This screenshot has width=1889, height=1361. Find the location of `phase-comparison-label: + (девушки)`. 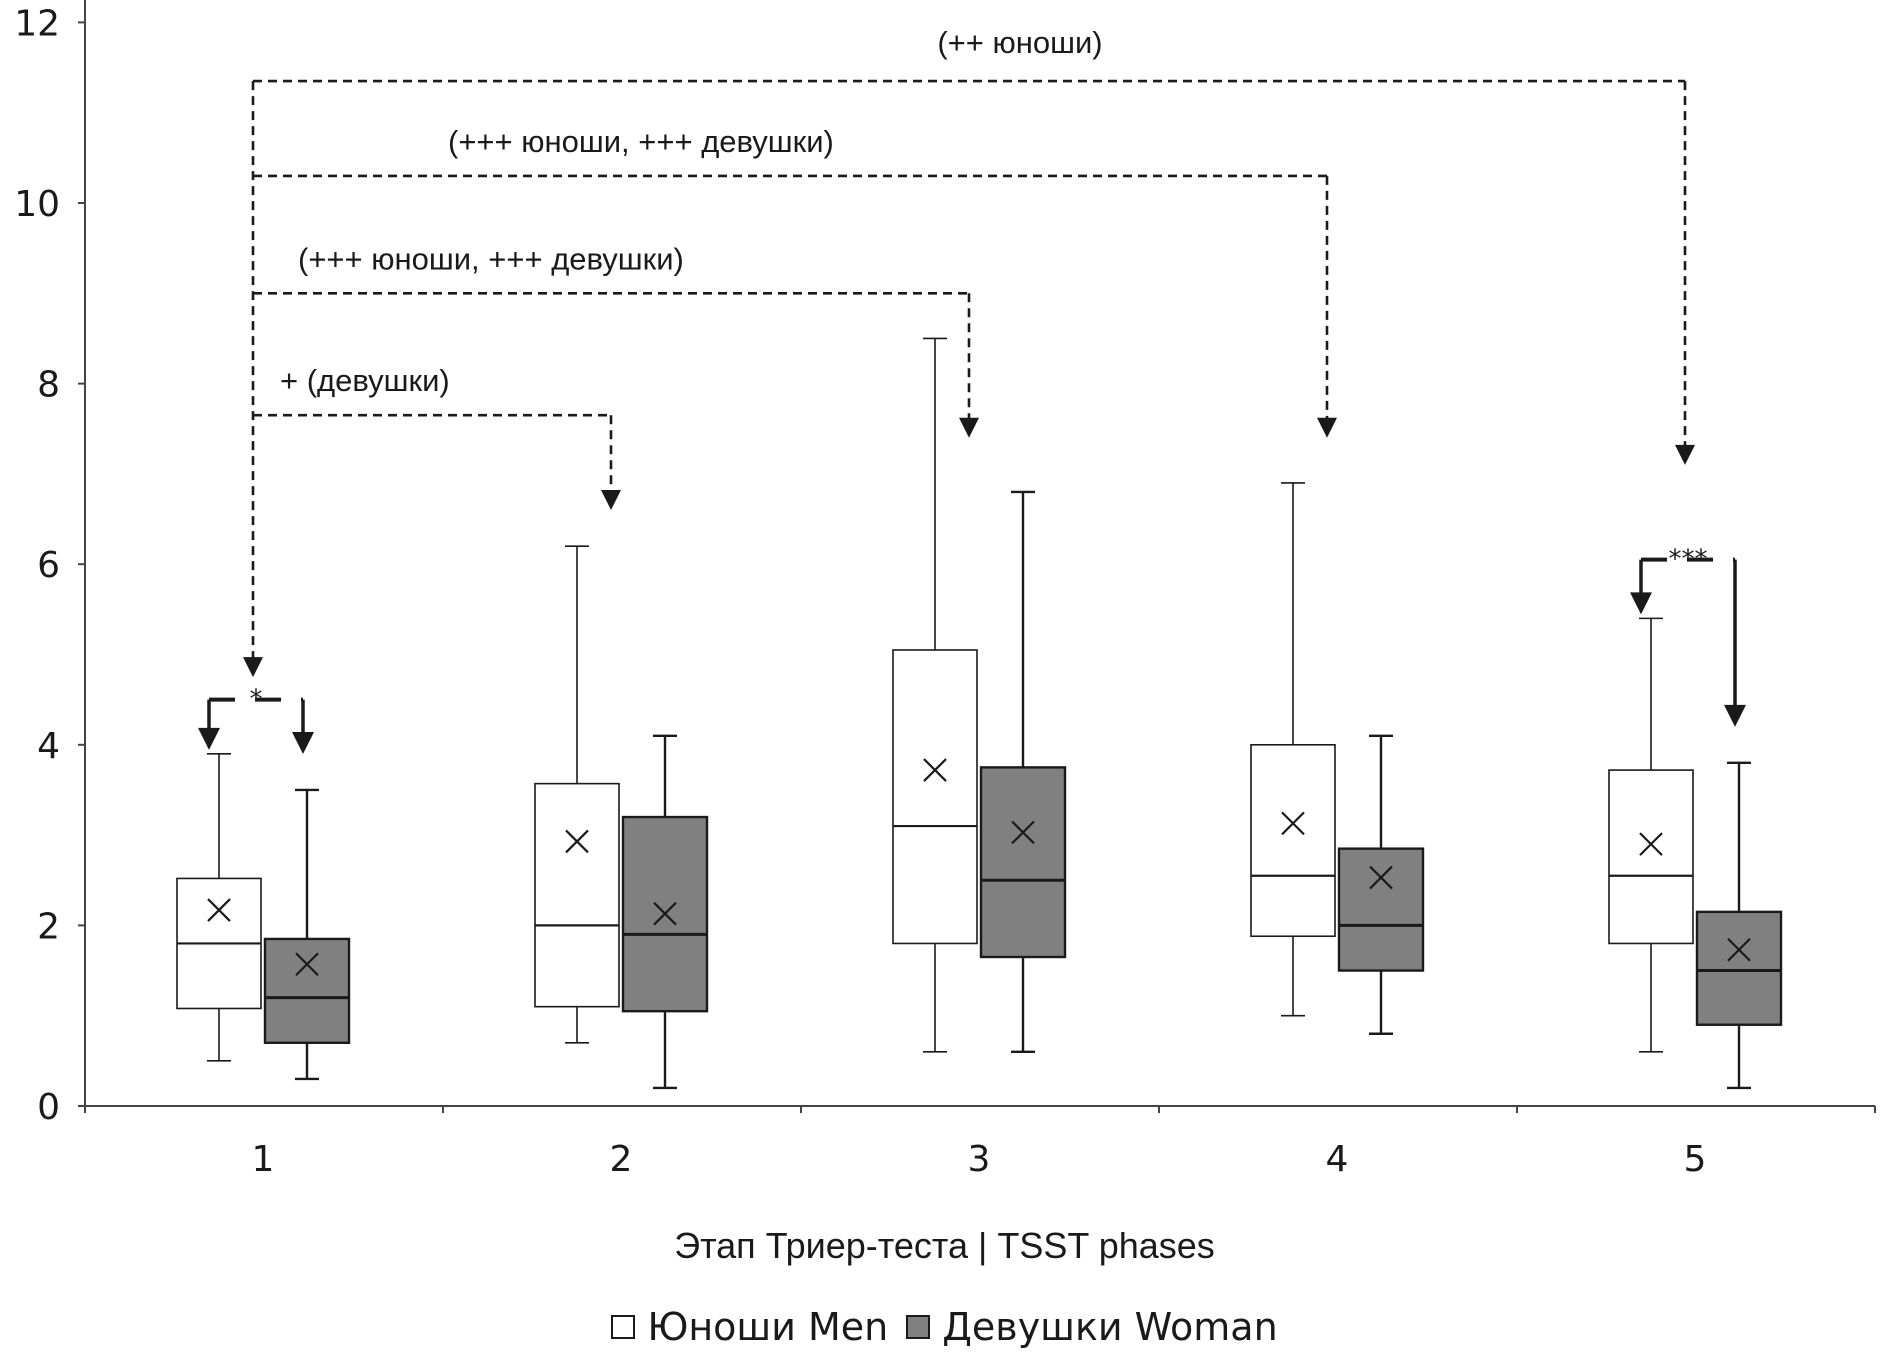

phase-comparison-label: + (девушки) is located at coordinates (365, 380).